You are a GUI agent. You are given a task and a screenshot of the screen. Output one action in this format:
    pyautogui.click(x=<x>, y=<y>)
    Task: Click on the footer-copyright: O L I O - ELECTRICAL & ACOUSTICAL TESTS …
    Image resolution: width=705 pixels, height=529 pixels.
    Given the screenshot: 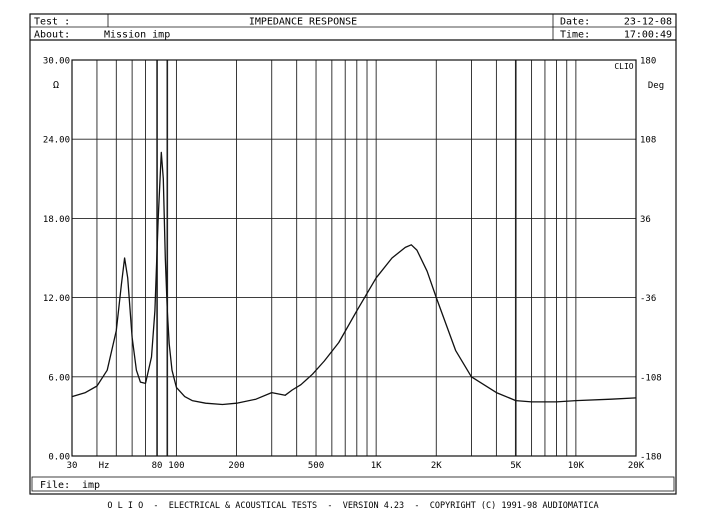 What is the action you would take?
    pyautogui.click(x=352, y=506)
    